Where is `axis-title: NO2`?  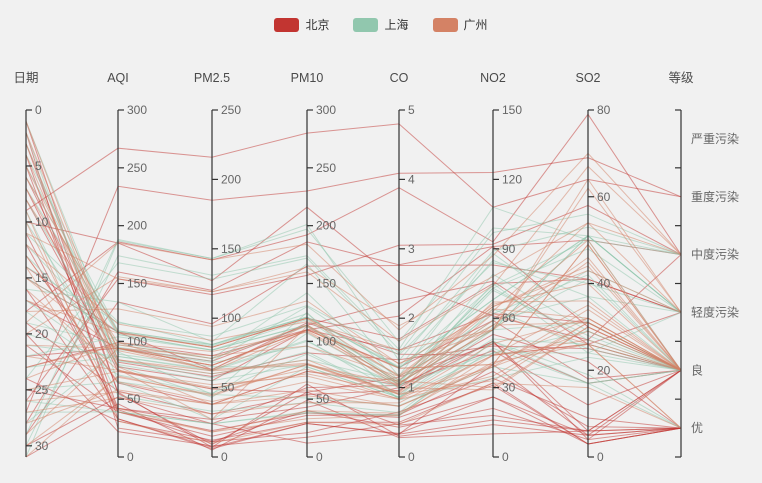 axis-title: NO2 is located at coordinates (493, 78).